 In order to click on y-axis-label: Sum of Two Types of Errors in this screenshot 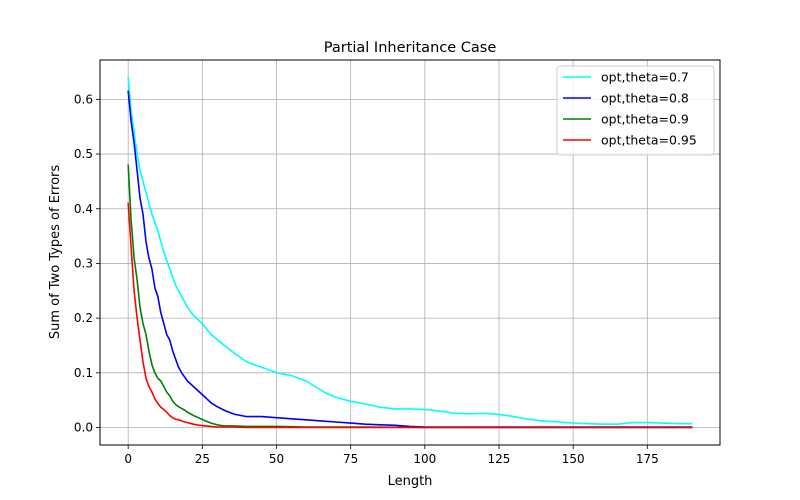, I will do `click(55, 252)`.